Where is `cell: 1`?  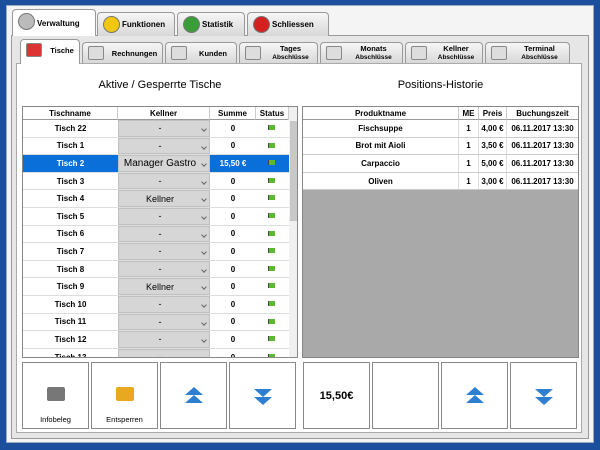 cell: 1 is located at coordinates (469, 163).